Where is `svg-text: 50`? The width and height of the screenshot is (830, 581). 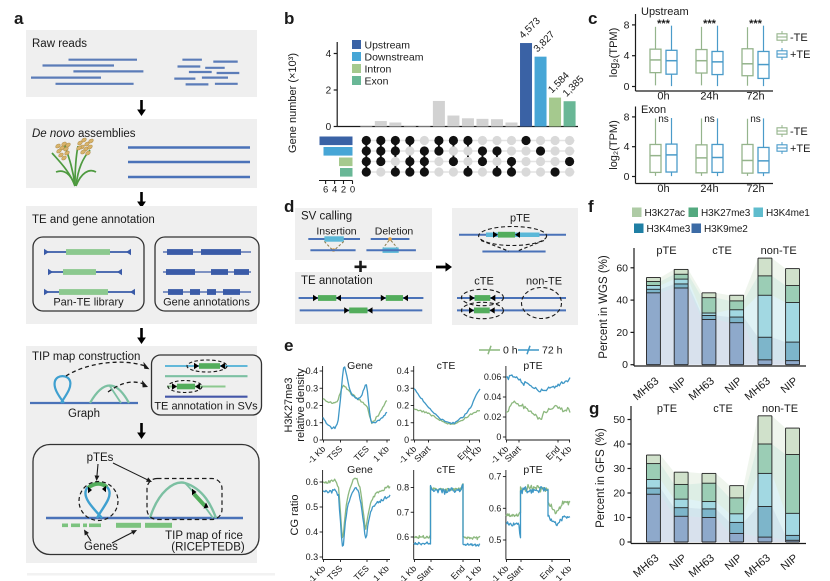 svg-text: 50 is located at coordinates (619, 420).